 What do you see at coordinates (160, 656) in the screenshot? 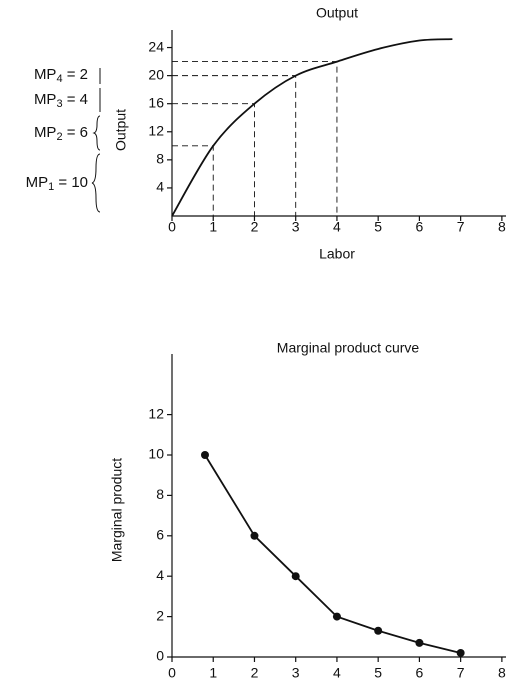
I see `y-tick-label: 0` at bounding box center [160, 656].